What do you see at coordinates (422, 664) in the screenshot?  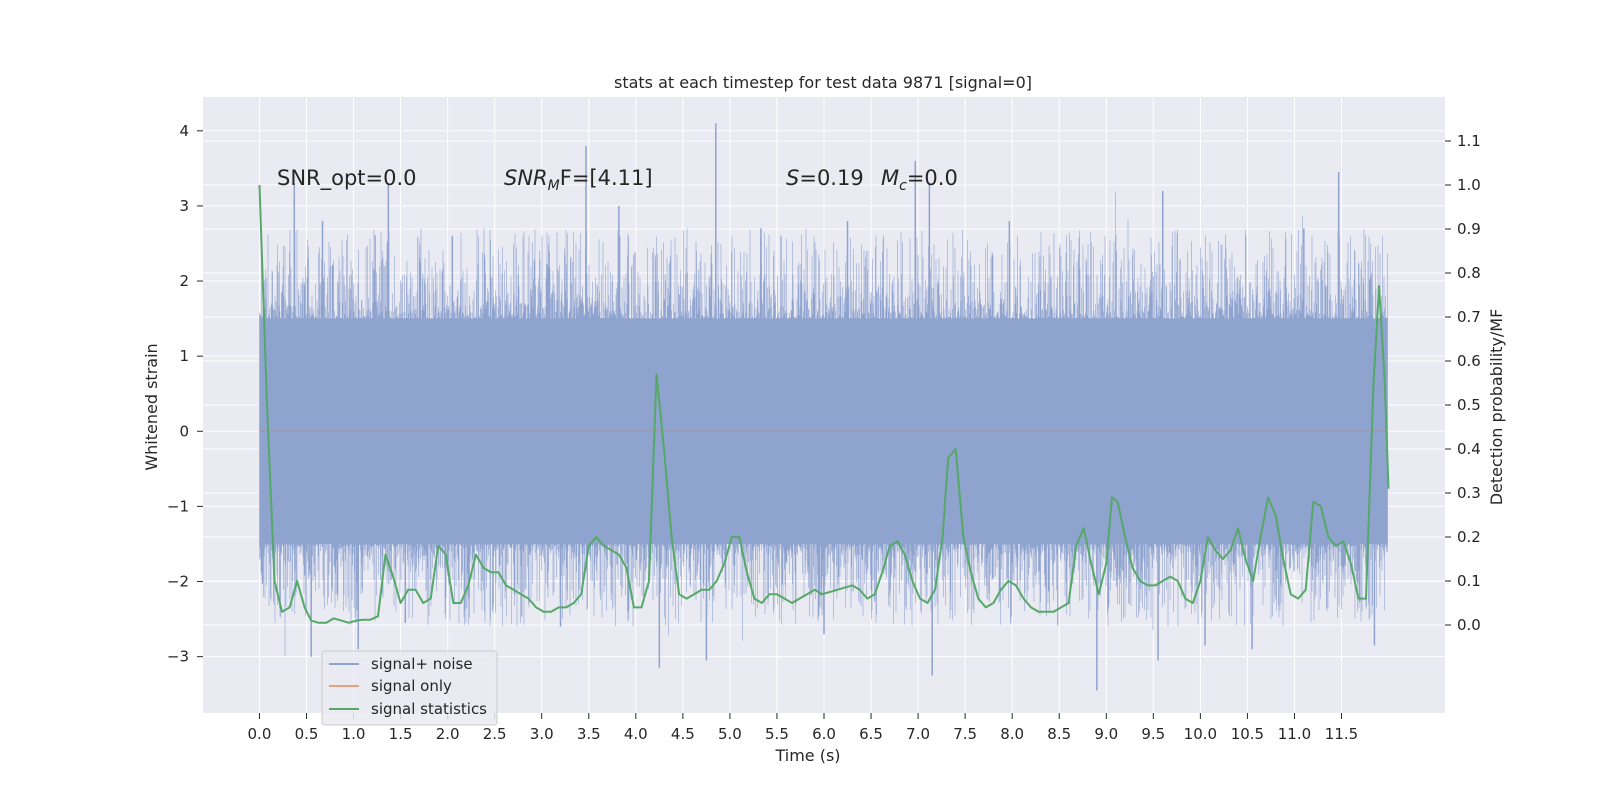 I see `legend-label-signal-noise: signal+ noise` at bounding box center [422, 664].